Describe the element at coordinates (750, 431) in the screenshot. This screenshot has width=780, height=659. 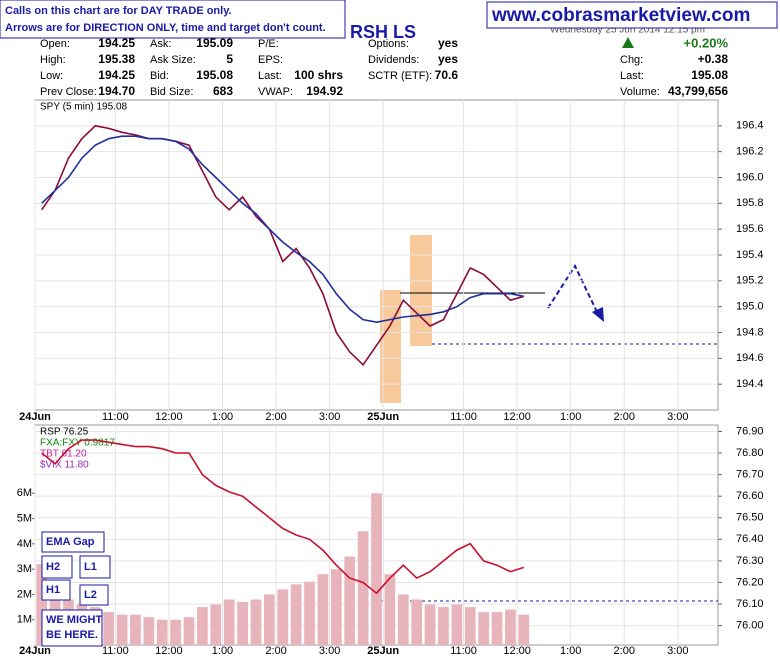
I see `y-tick-label: 76.90` at that location.